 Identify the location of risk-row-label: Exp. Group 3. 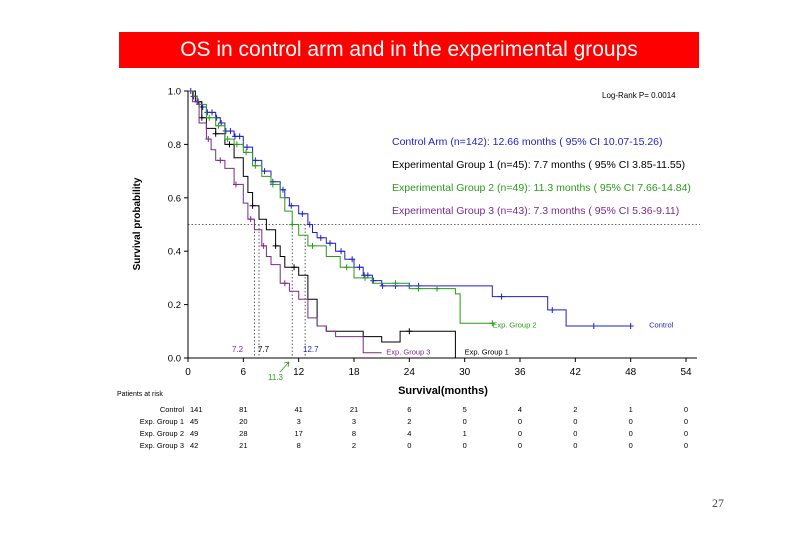
(162, 445).